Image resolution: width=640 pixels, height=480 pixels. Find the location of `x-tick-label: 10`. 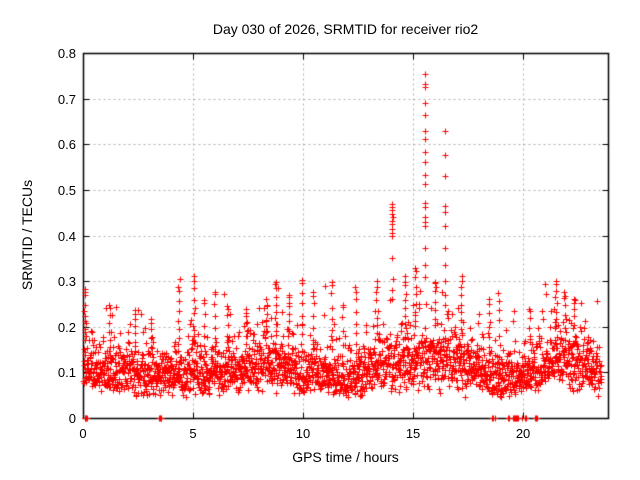

x-tick-label: 10 is located at coordinates (303, 433).